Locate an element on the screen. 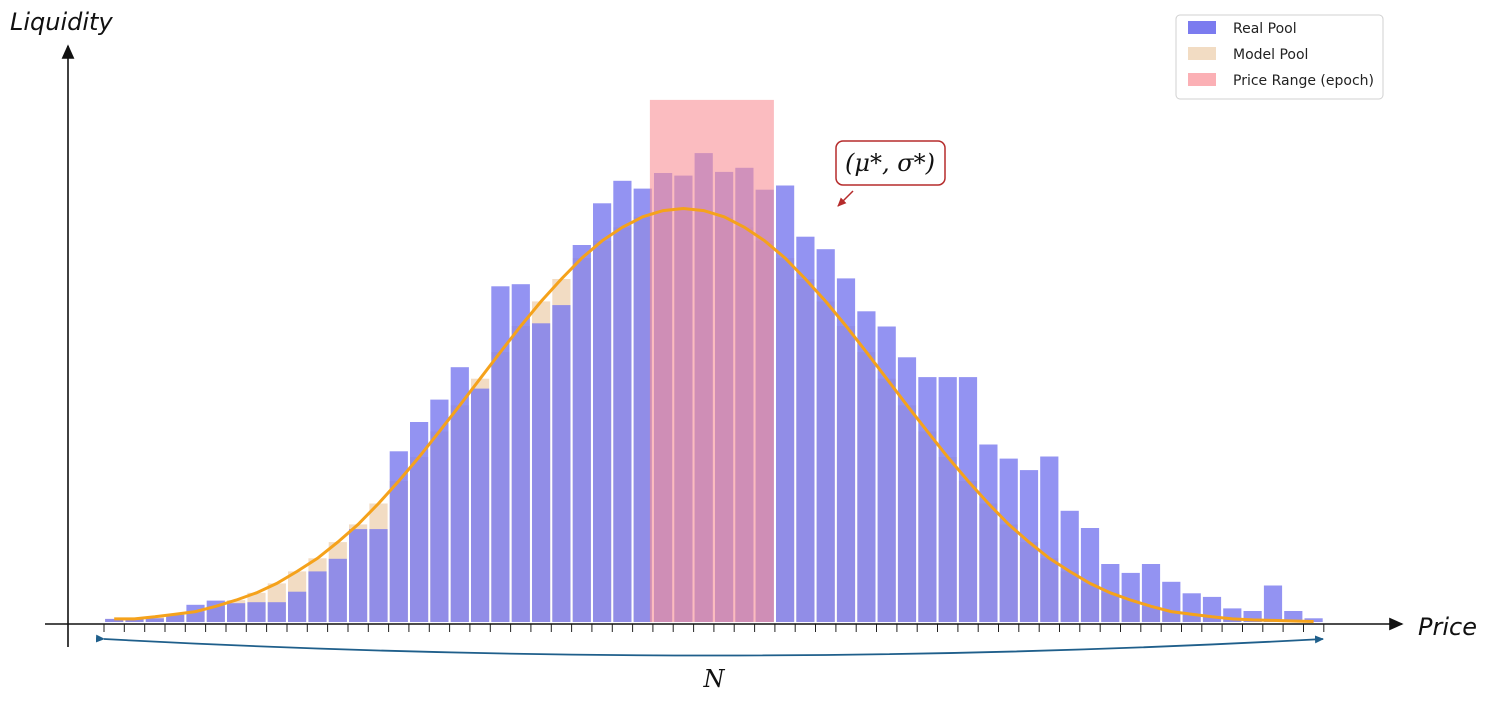  range-n-arrow is located at coordinates (709, 645).